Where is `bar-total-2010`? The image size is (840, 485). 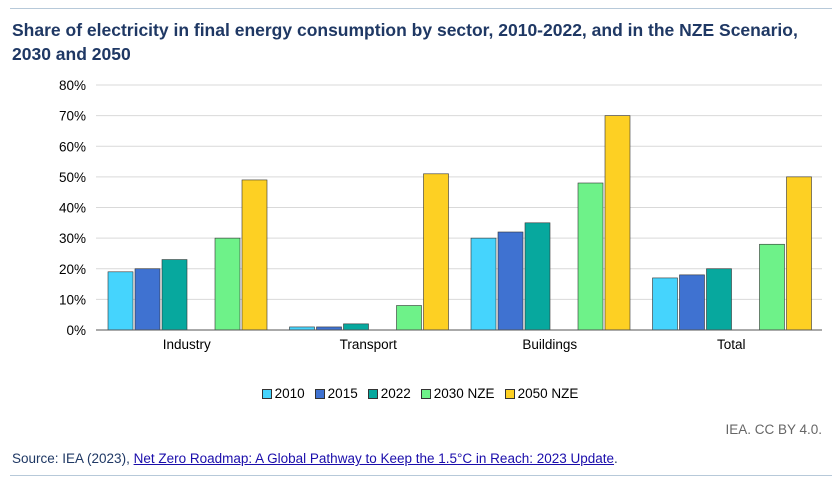
bar-total-2010 is located at coordinates (665, 304).